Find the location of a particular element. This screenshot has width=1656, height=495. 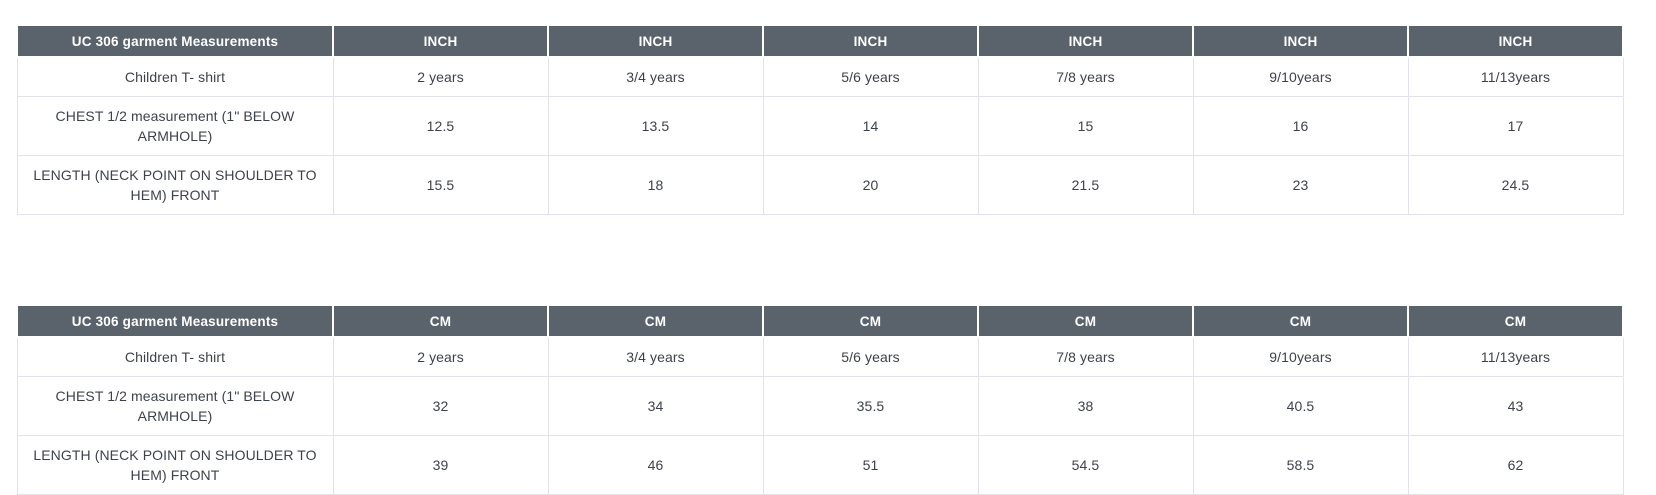

measurement-value: 24.5 is located at coordinates (1515, 185).